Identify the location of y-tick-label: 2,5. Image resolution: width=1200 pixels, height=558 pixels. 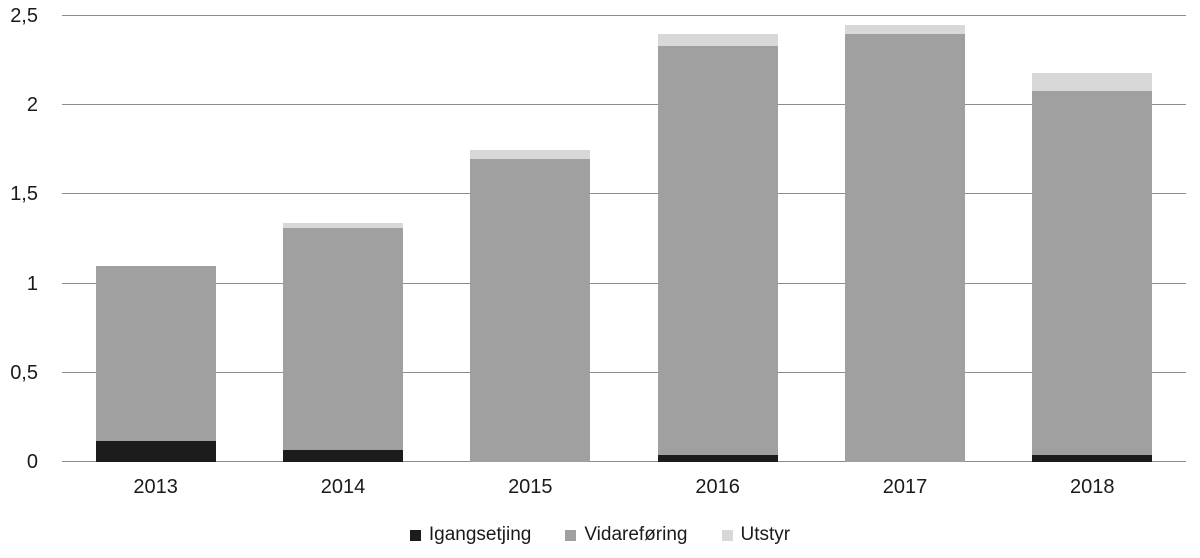
(24, 16).